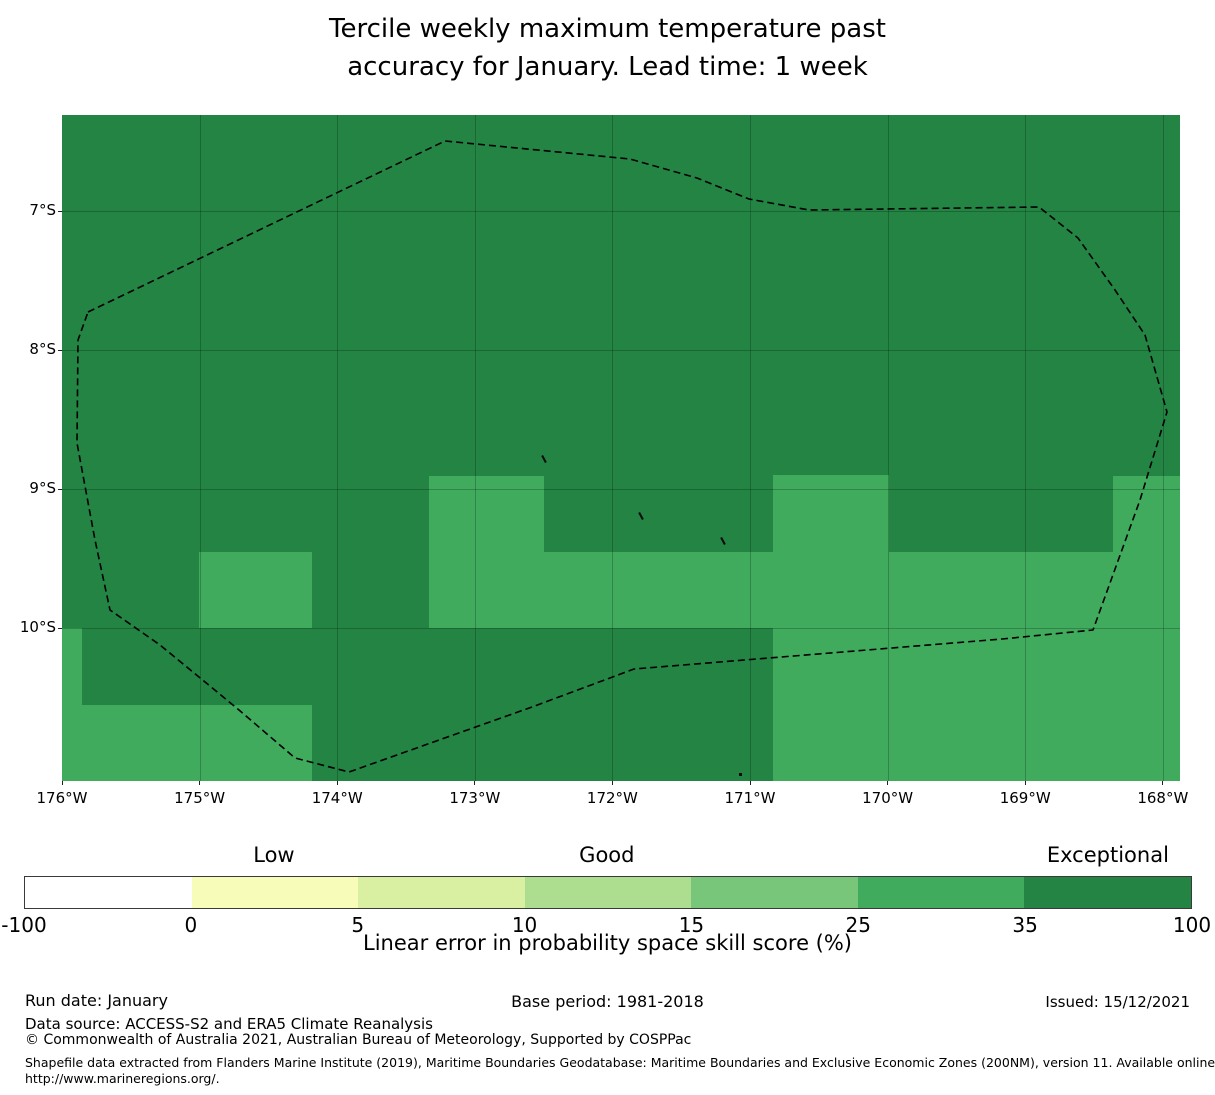 The image size is (1215, 1095). What do you see at coordinates (524, 925) in the screenshot?
I see `colorbar-tick-label: 10` at bounding box center [524, 925].